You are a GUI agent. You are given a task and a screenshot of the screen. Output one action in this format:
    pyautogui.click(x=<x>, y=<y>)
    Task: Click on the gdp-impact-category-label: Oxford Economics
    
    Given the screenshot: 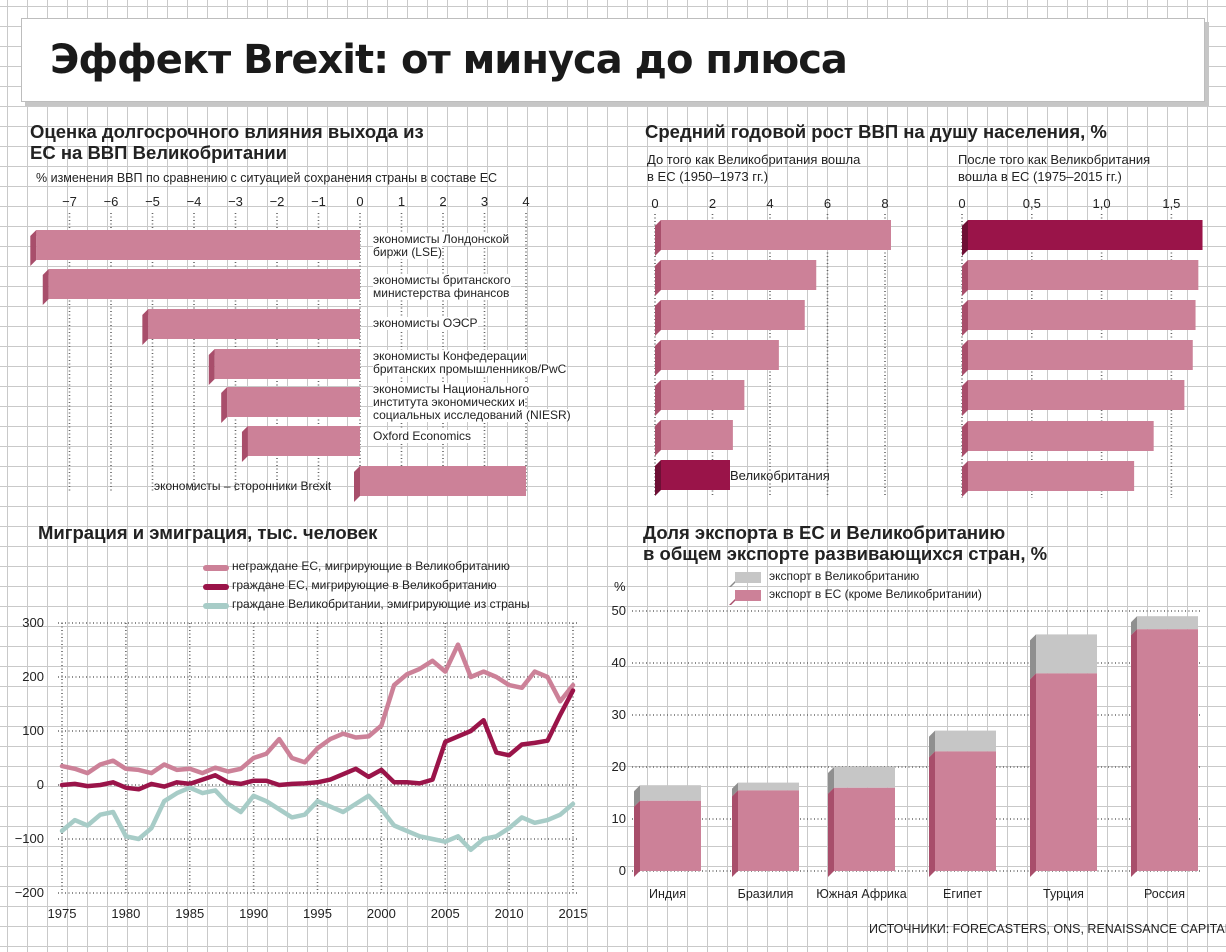 What is the action you would take?
    pyautogui.click(x=422, y=436)
    